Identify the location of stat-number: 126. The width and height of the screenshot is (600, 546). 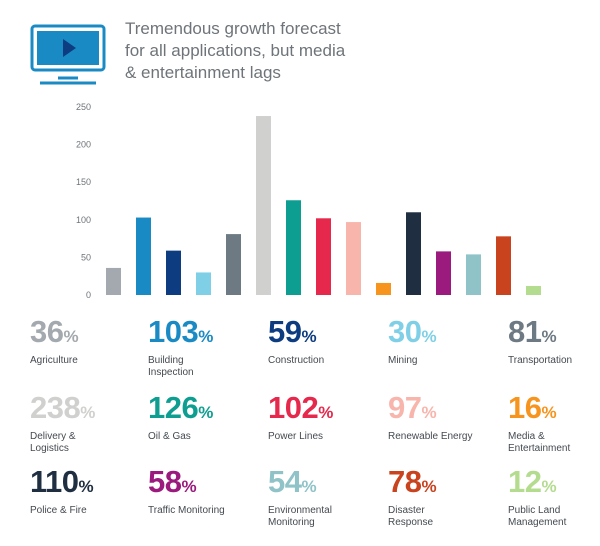
(173, 407).